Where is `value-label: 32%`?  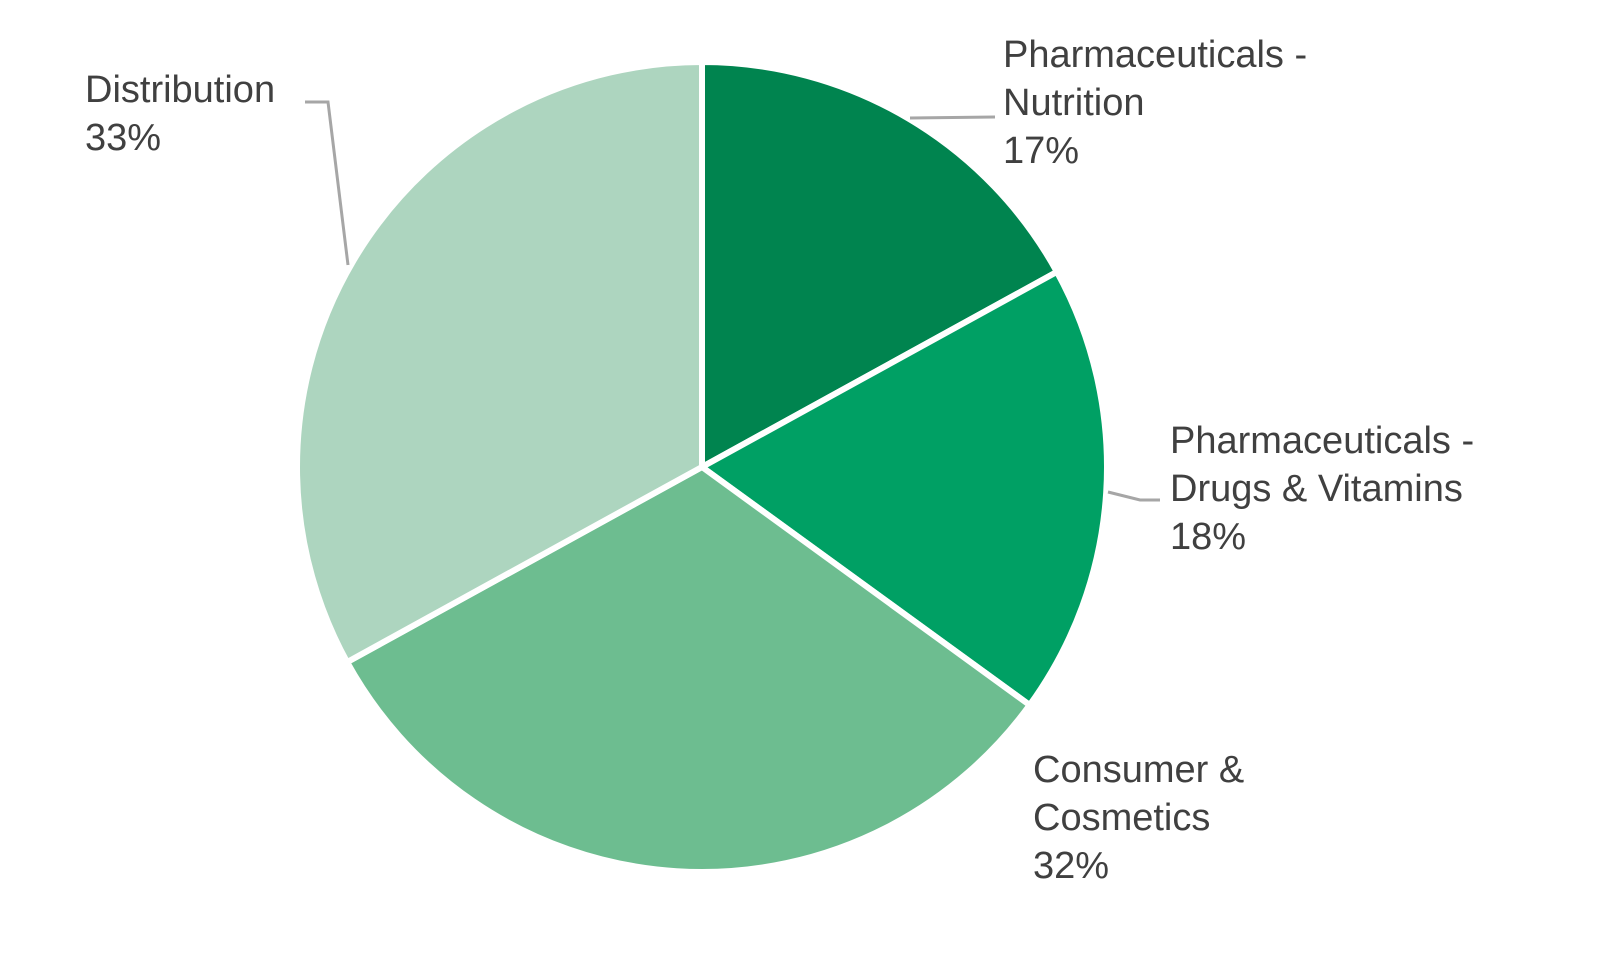
value-label: 32% is located at coordinates (1071, 866).